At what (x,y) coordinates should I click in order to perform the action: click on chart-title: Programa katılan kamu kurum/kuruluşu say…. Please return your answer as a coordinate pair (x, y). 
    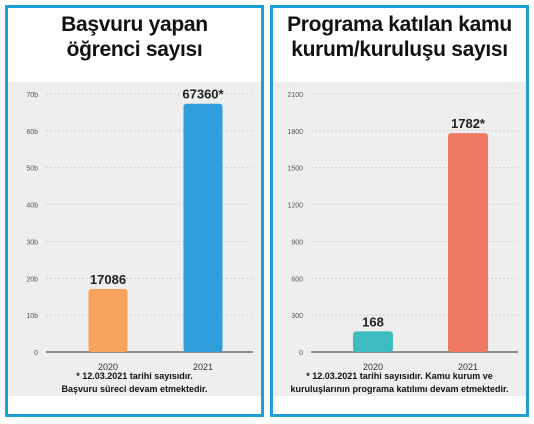
    Looking at the image, I should click on (399, 37).